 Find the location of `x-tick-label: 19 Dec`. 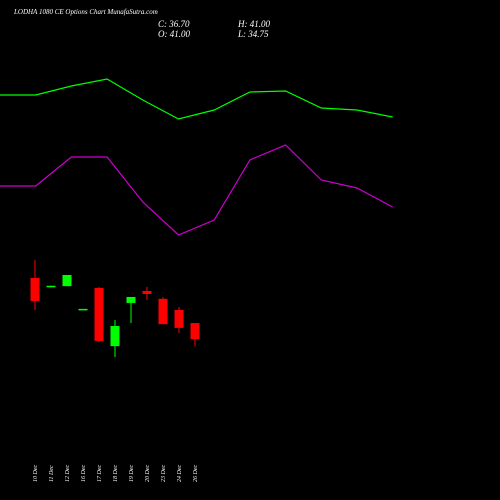

x-tick-label: 19 Dec is located at coordinates (132, 473).